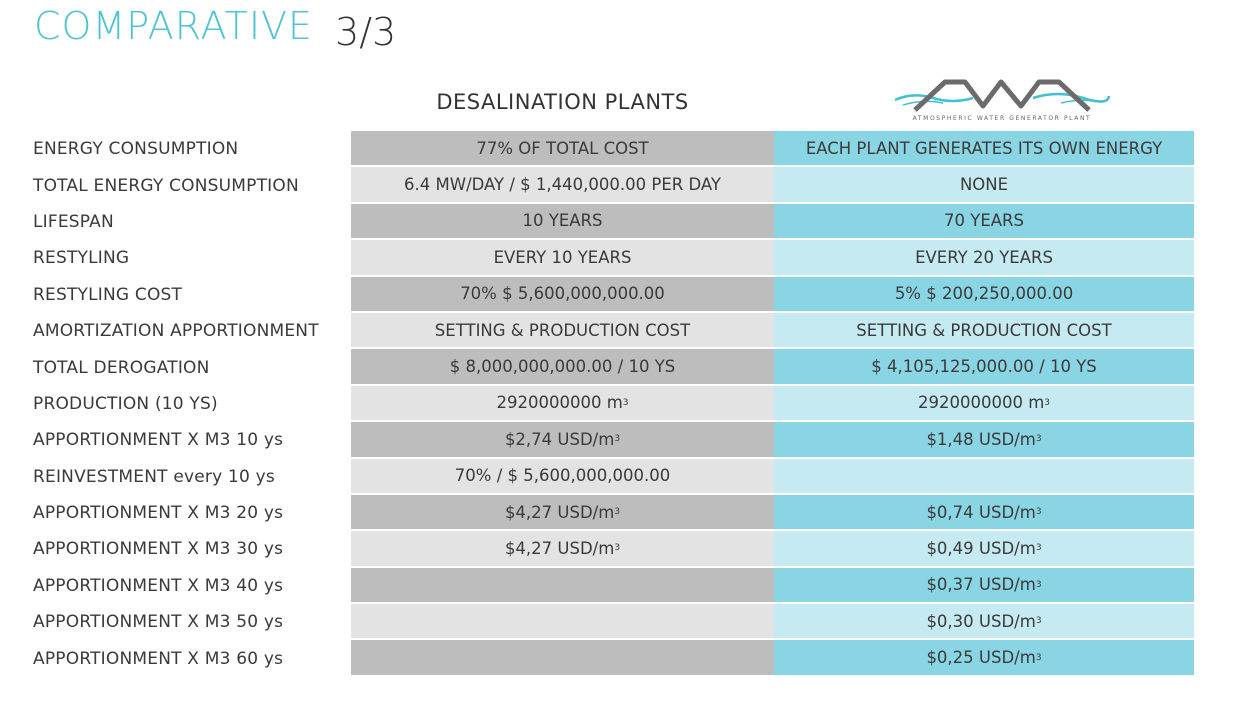 The image size is (1237, 720). What do you see at coordinates (158, 622) in the screenshot?
I see `row-label: APPORTIONMENT X M3 50 ys` at bounding box center [158, 622].